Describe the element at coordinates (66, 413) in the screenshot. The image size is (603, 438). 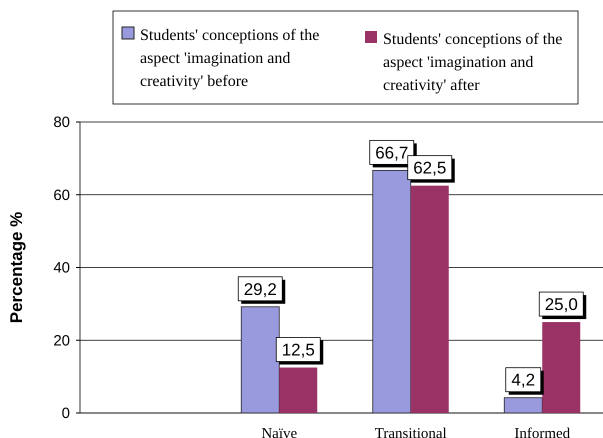
I see `y-tick-label: 0` at that location.